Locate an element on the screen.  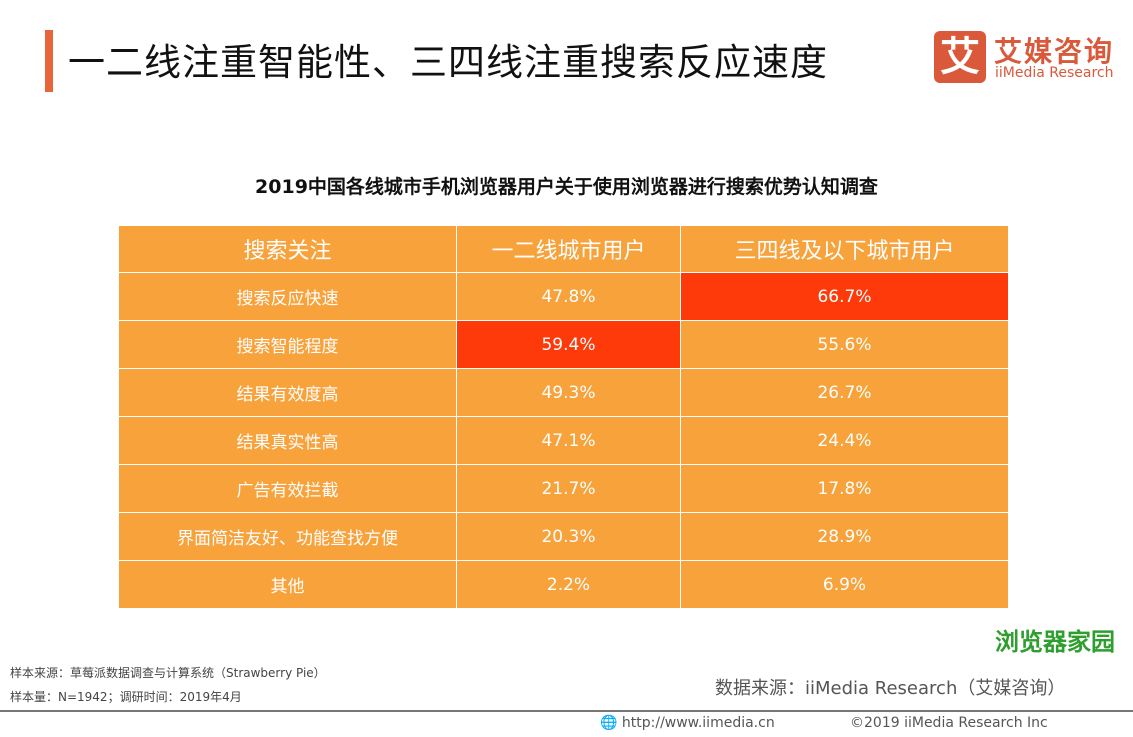
table-row: 结果真实性高 47.1% 24.4% is located at coordinates (563, 440).